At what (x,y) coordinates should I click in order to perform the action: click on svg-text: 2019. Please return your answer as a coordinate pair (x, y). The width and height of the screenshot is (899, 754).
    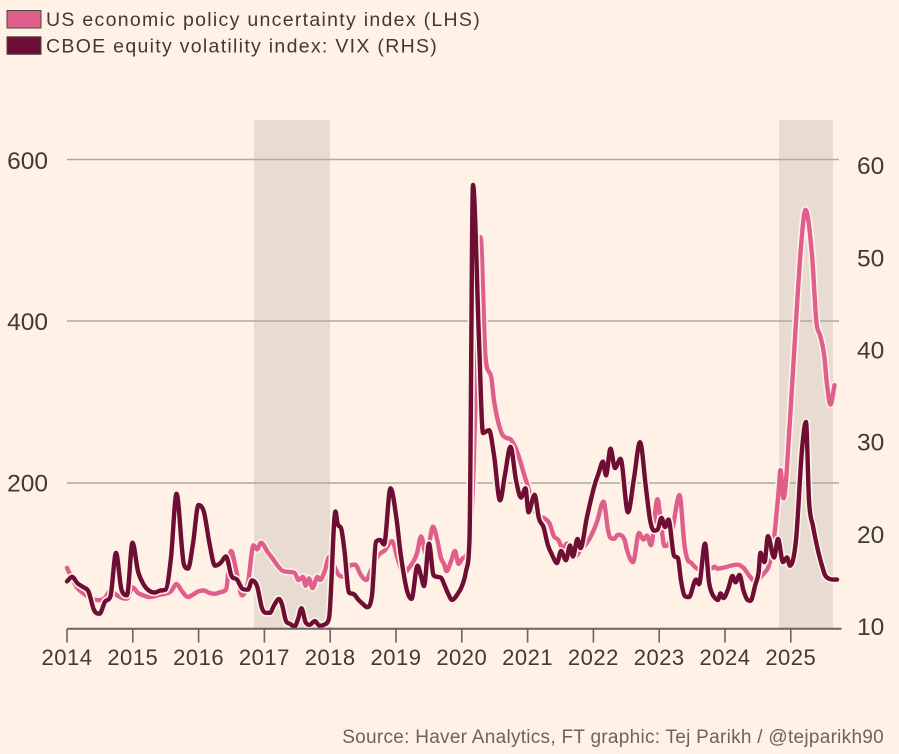
    Looking at the image, I should click on (396, 657).